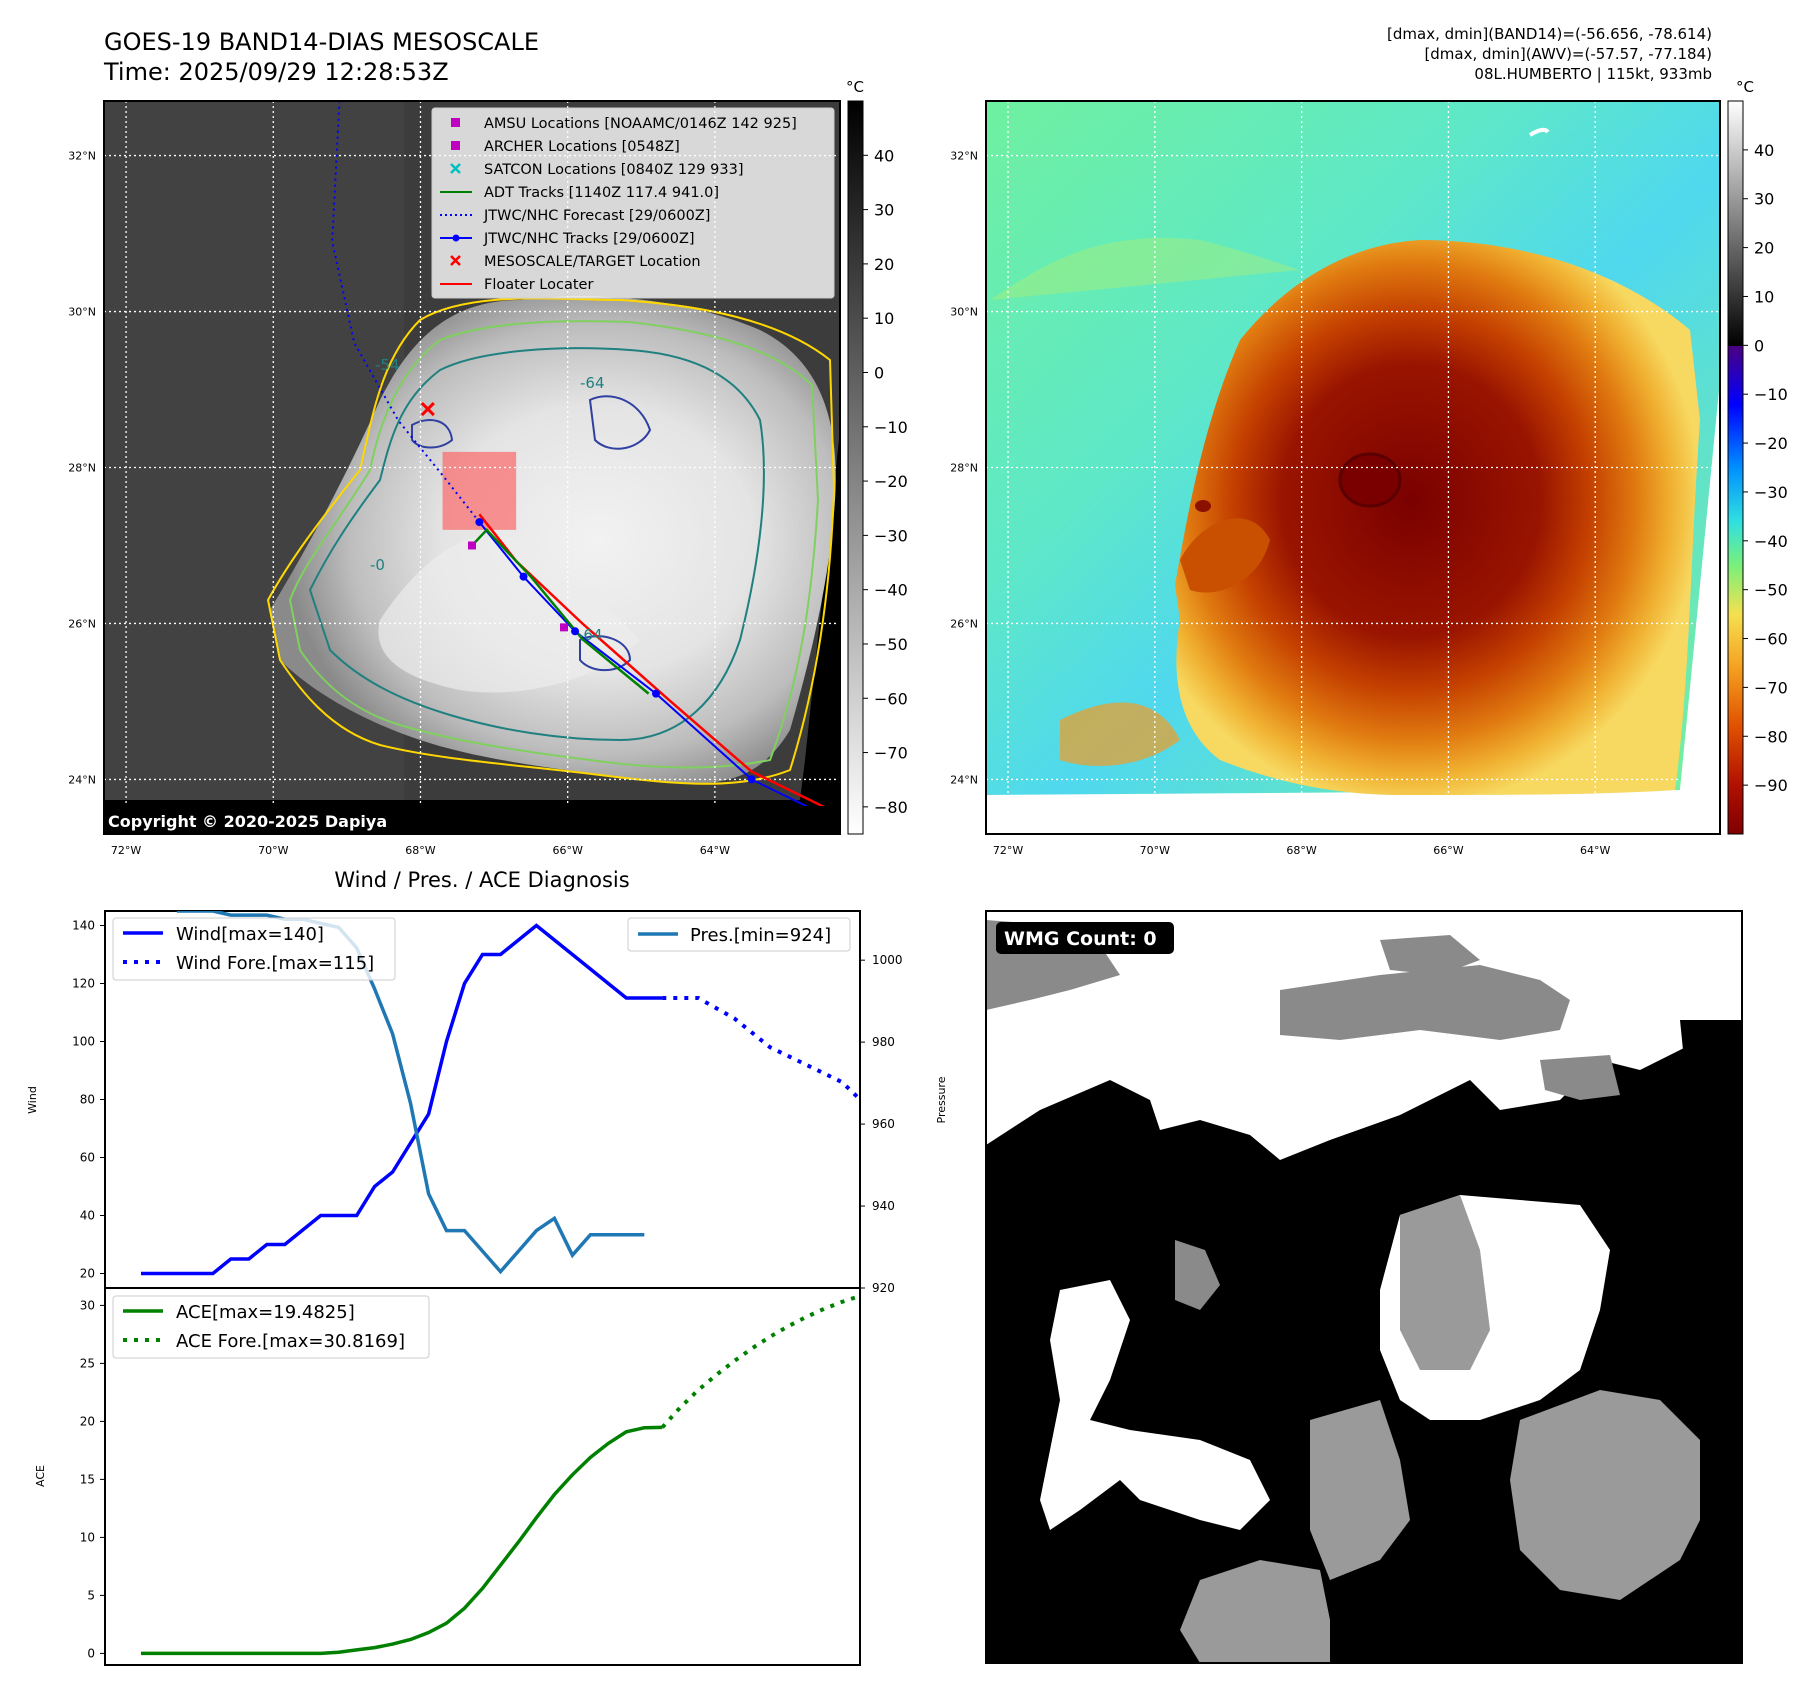  Describe the element at coordinates (855, 87) in the screenshot. I see `left-colorbar-unit: °C` at that location.